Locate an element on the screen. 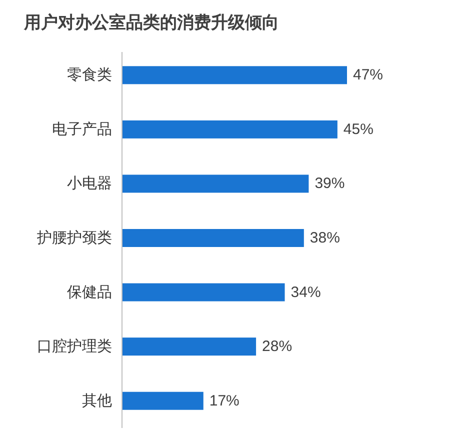 The height and width of the screenshot is (435, 451). y-tick-label: 电子产品 is located at coordinates (82, 129).